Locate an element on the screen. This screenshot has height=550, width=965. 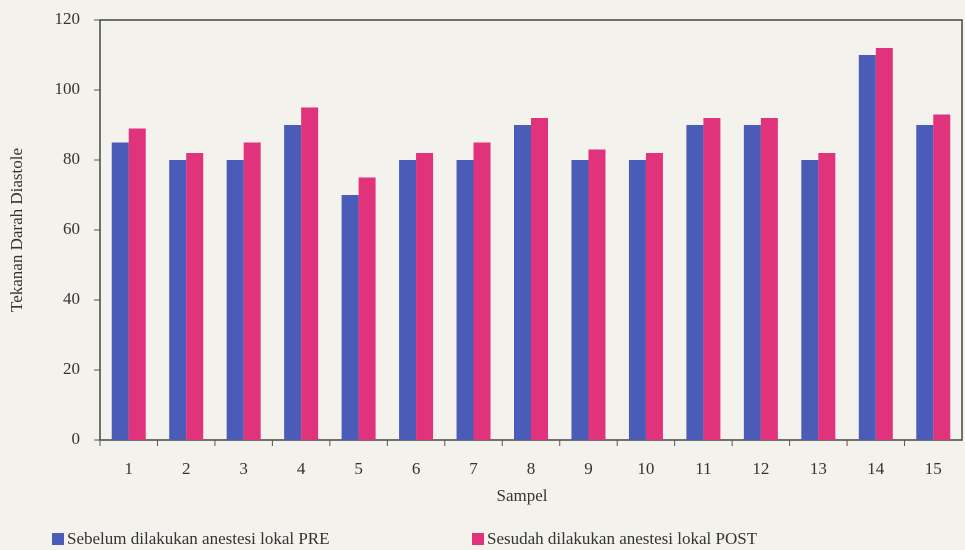
x-tick-label: 12 is located at coordinates (760, 468).